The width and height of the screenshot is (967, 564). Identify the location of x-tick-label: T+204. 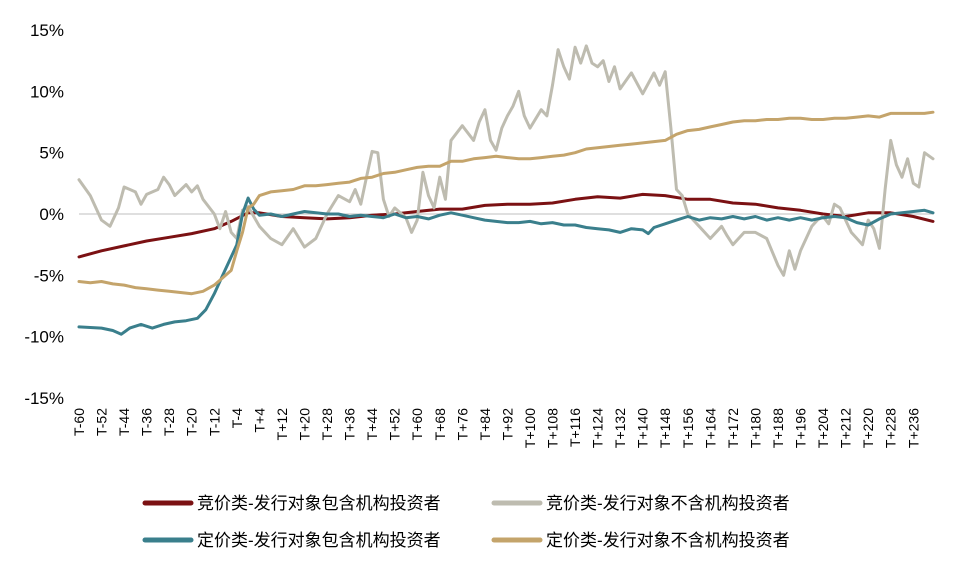
(823, 428).